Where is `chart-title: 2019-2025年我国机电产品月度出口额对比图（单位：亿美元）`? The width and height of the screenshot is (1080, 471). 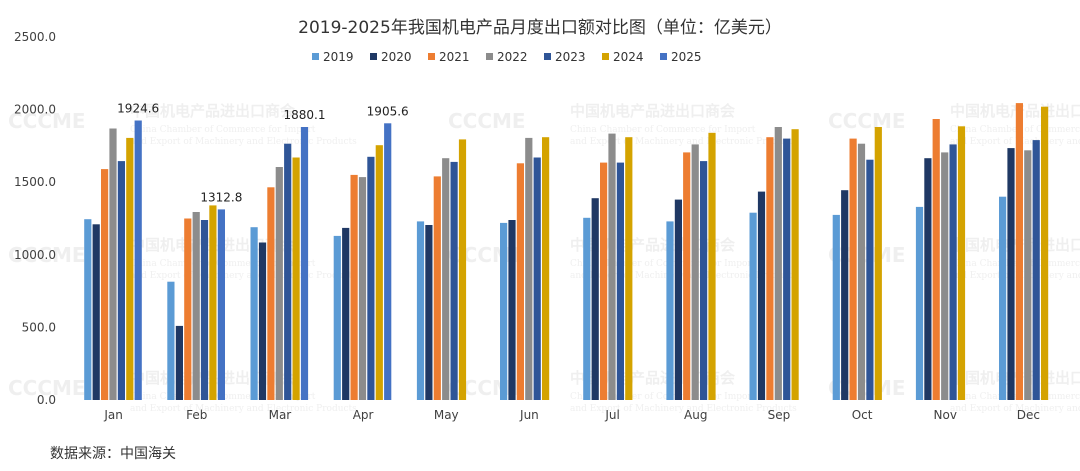 chart-title: 2019-2025年我国机电产品月度出口额对比图（单位：亿美元） is located at coordinates (540, 28).